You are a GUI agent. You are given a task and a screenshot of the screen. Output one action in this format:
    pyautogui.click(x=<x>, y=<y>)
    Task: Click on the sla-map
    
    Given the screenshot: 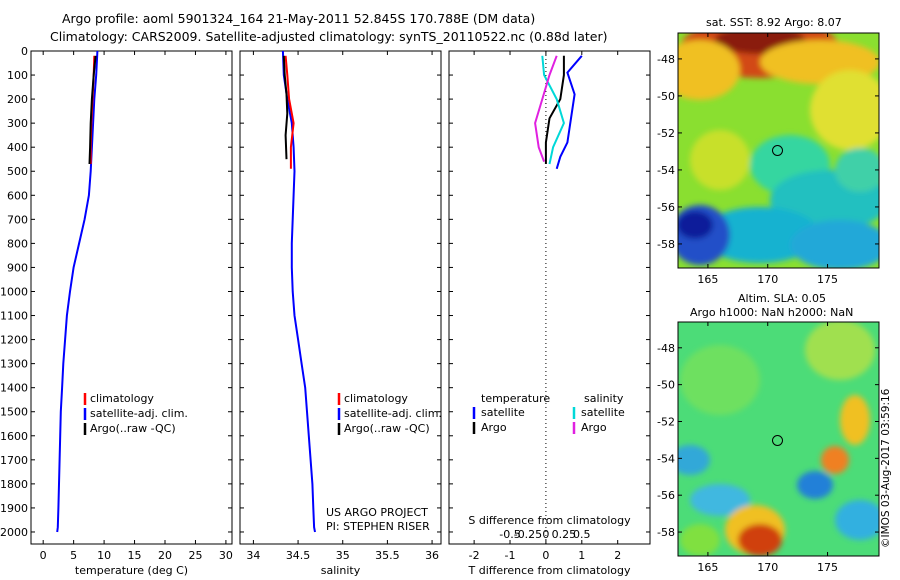 What is the action you would take?
    pyautogui.click(x=778, y=439)
    